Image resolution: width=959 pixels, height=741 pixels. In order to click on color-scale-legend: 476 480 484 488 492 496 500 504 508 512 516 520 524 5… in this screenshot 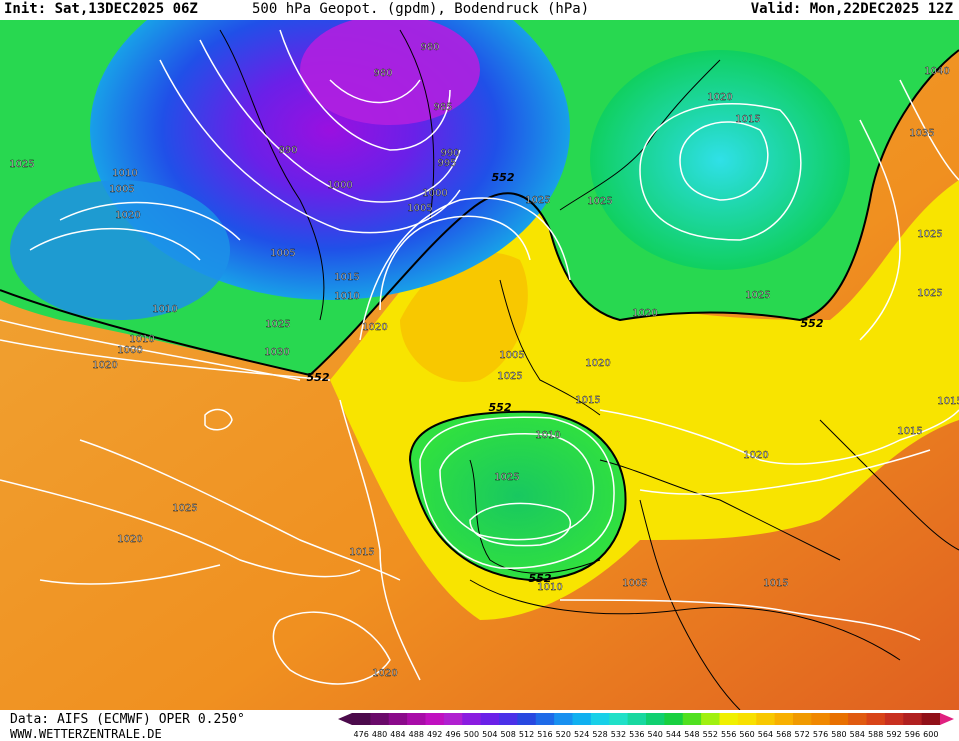, I will do `click(646, 726)`.